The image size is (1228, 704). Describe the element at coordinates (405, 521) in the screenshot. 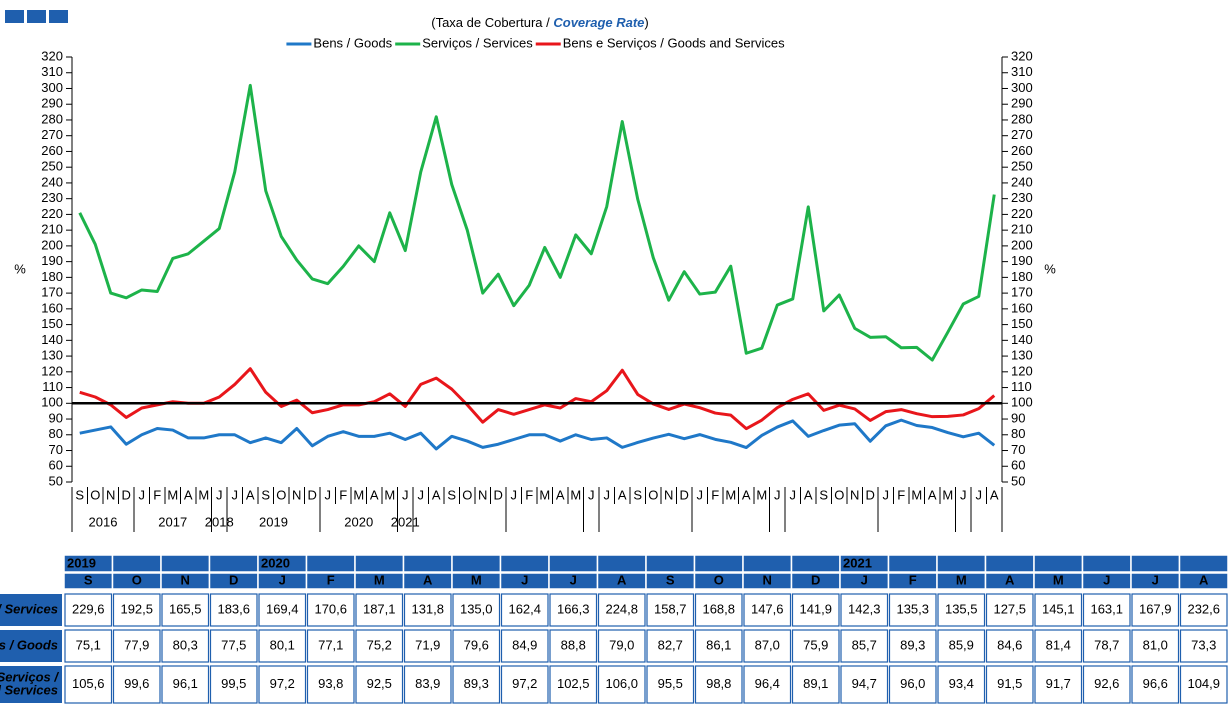

I see `year-label: 2021` at that location.